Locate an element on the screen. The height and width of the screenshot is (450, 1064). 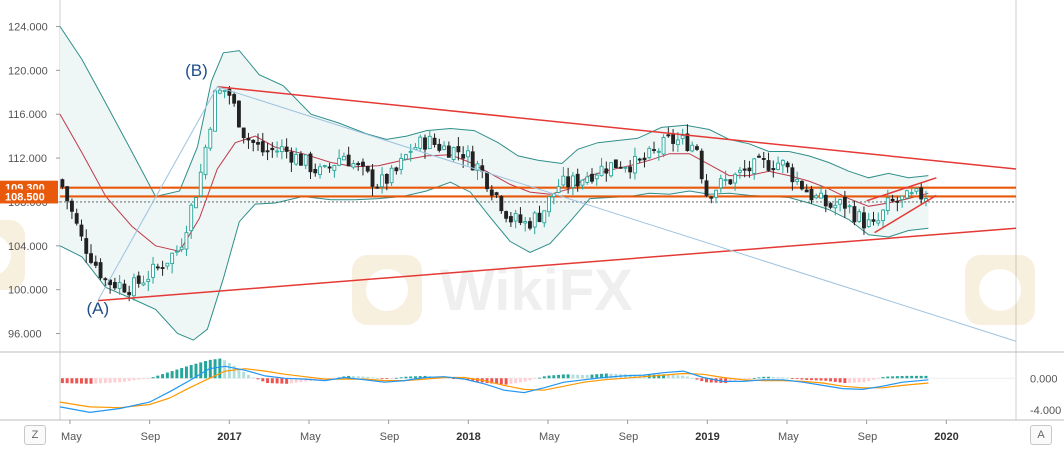
wedge-upper-line is located at coordinates (901, 189).